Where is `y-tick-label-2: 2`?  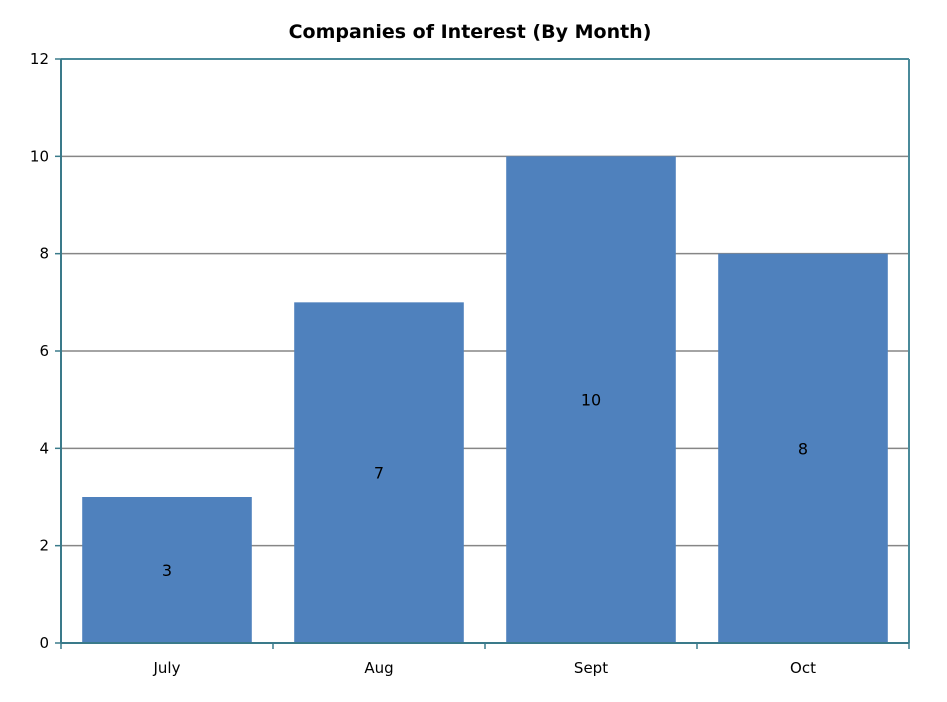 y-tick-label-2: 2 is located at coordinates (44, 546).